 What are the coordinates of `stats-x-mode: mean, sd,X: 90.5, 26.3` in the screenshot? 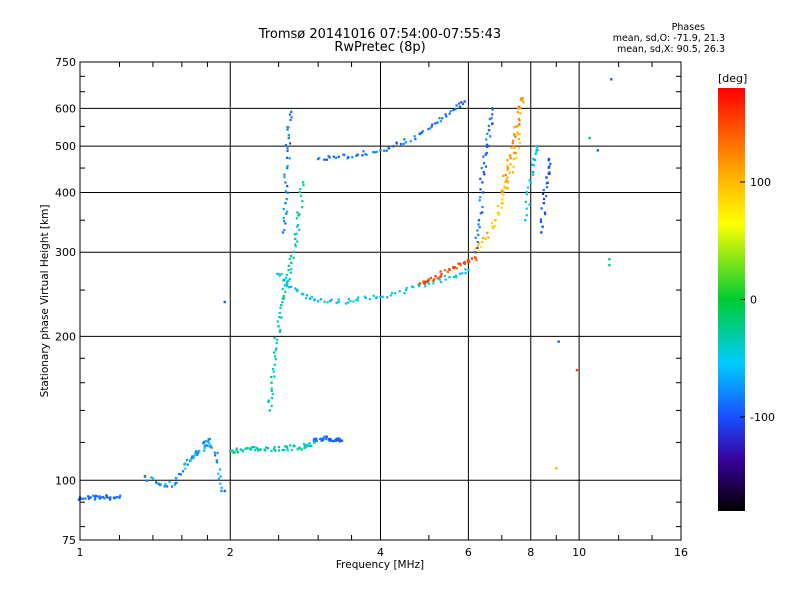 It's located at (670, 49).